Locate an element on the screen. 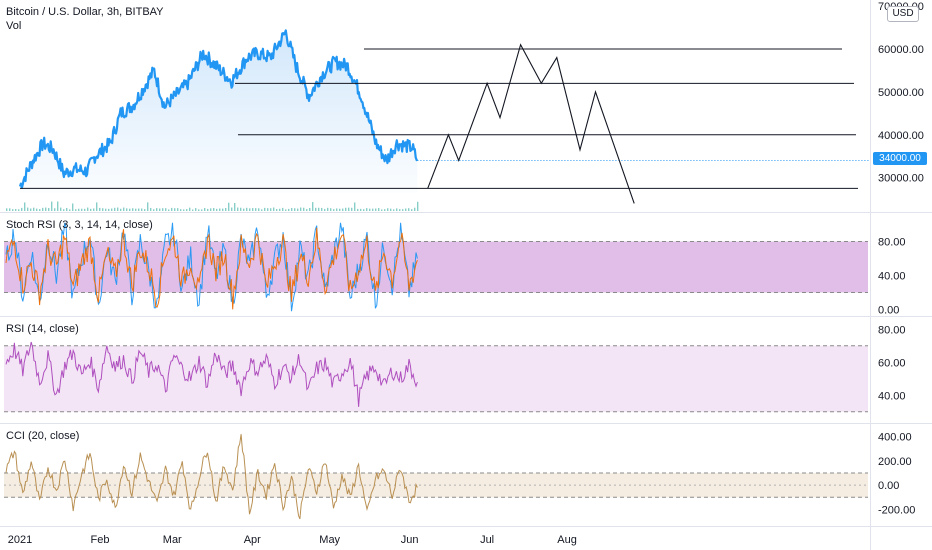 The width and height of the screenshot is (932, 550). projection-path is located at coordinates (531, 123).